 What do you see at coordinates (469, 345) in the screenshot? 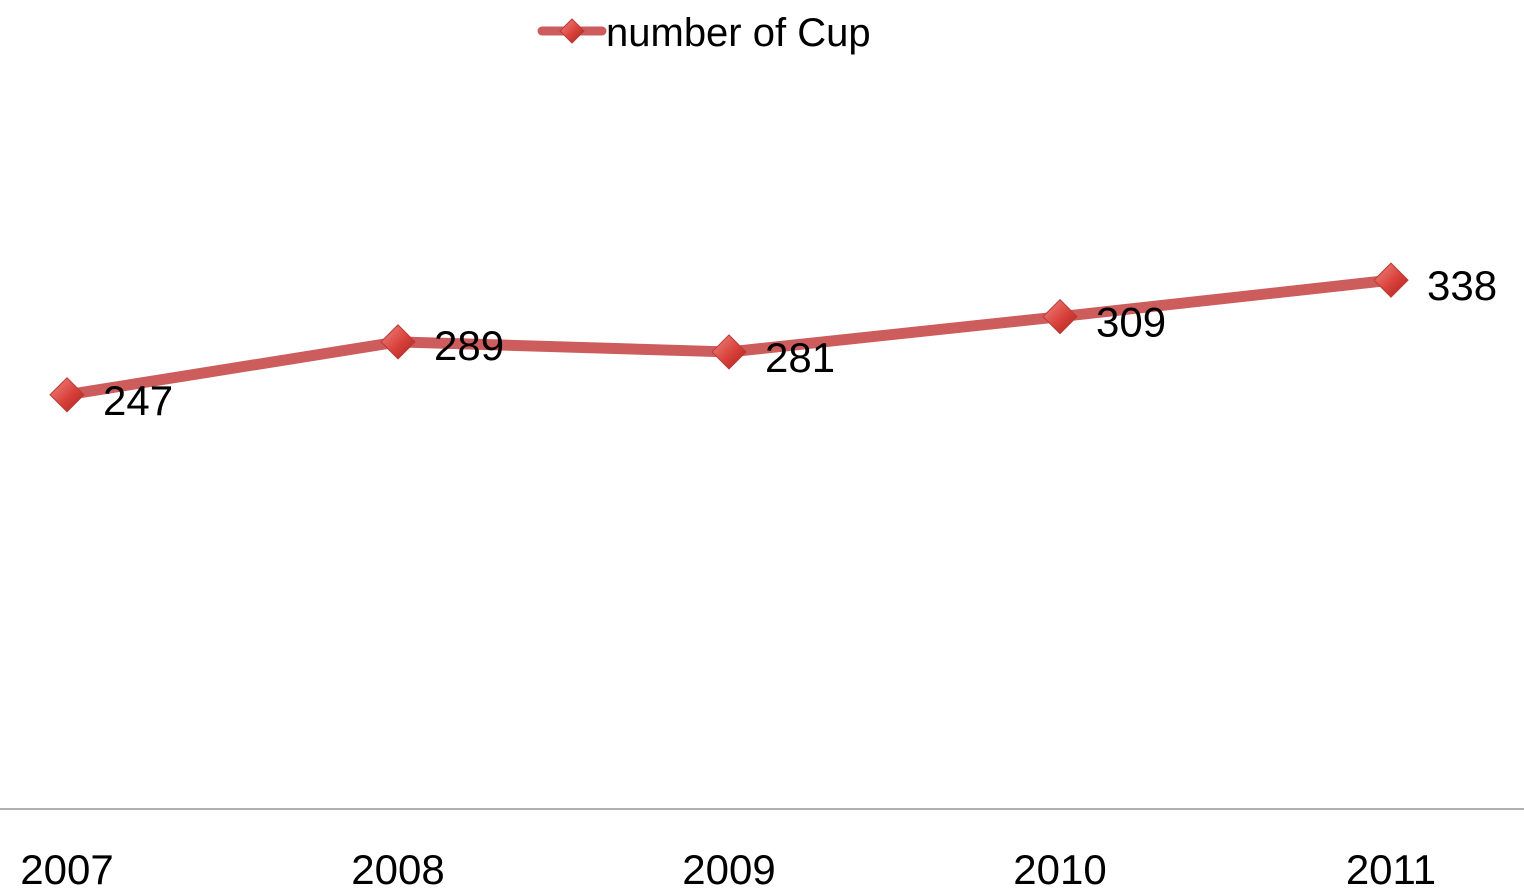
I see `data-label: 289` at bounding box center [469, 345].